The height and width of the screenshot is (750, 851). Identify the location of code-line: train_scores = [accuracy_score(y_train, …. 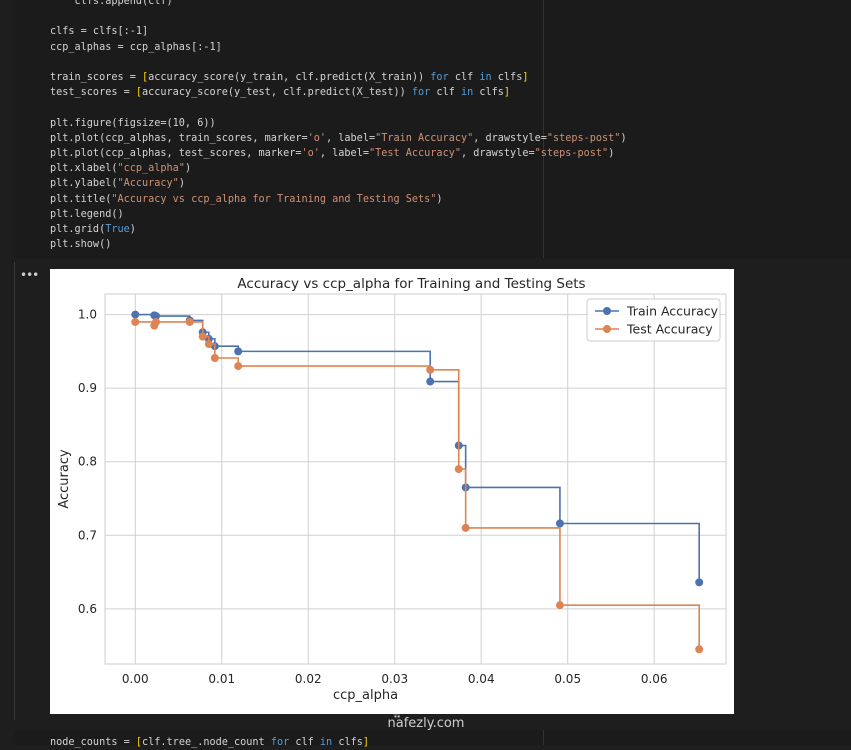
(338, 77).